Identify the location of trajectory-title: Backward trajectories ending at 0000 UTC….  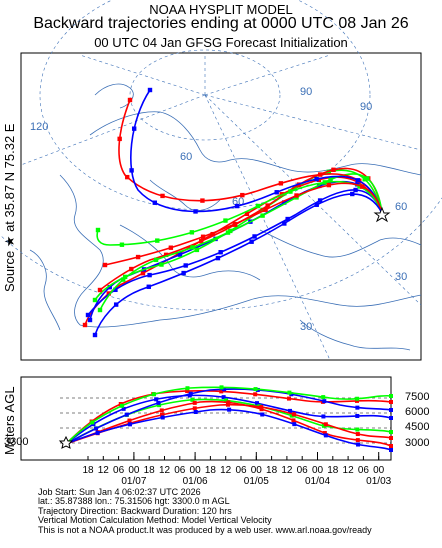
(221, 23).